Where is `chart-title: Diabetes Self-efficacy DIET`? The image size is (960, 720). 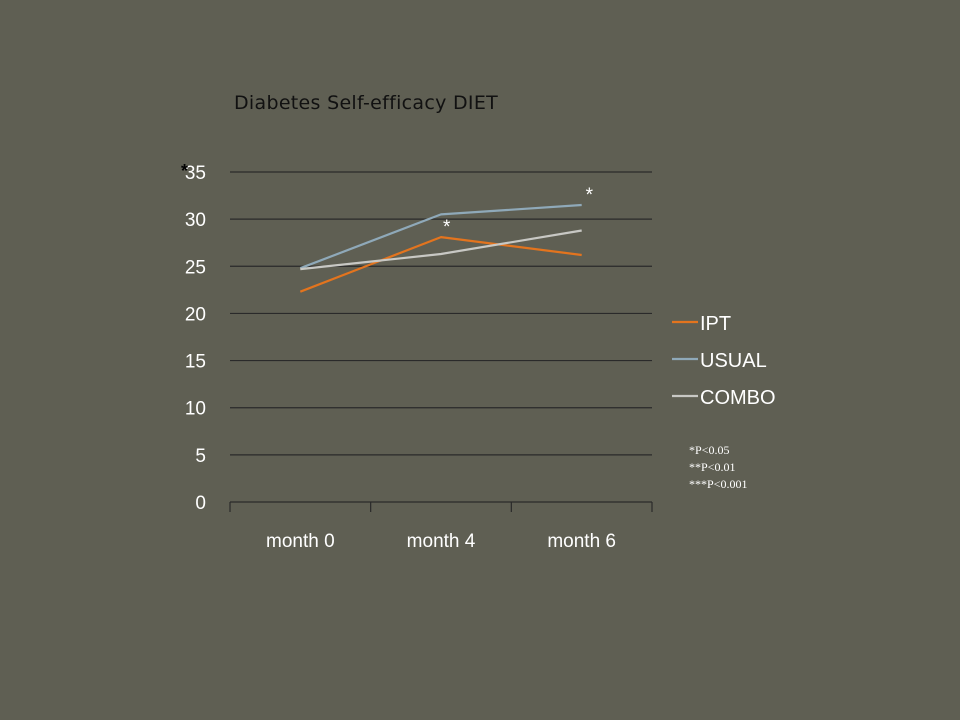
chart-title: Diabetes Self-efficacy DIET is located at coordinates (366, 103).